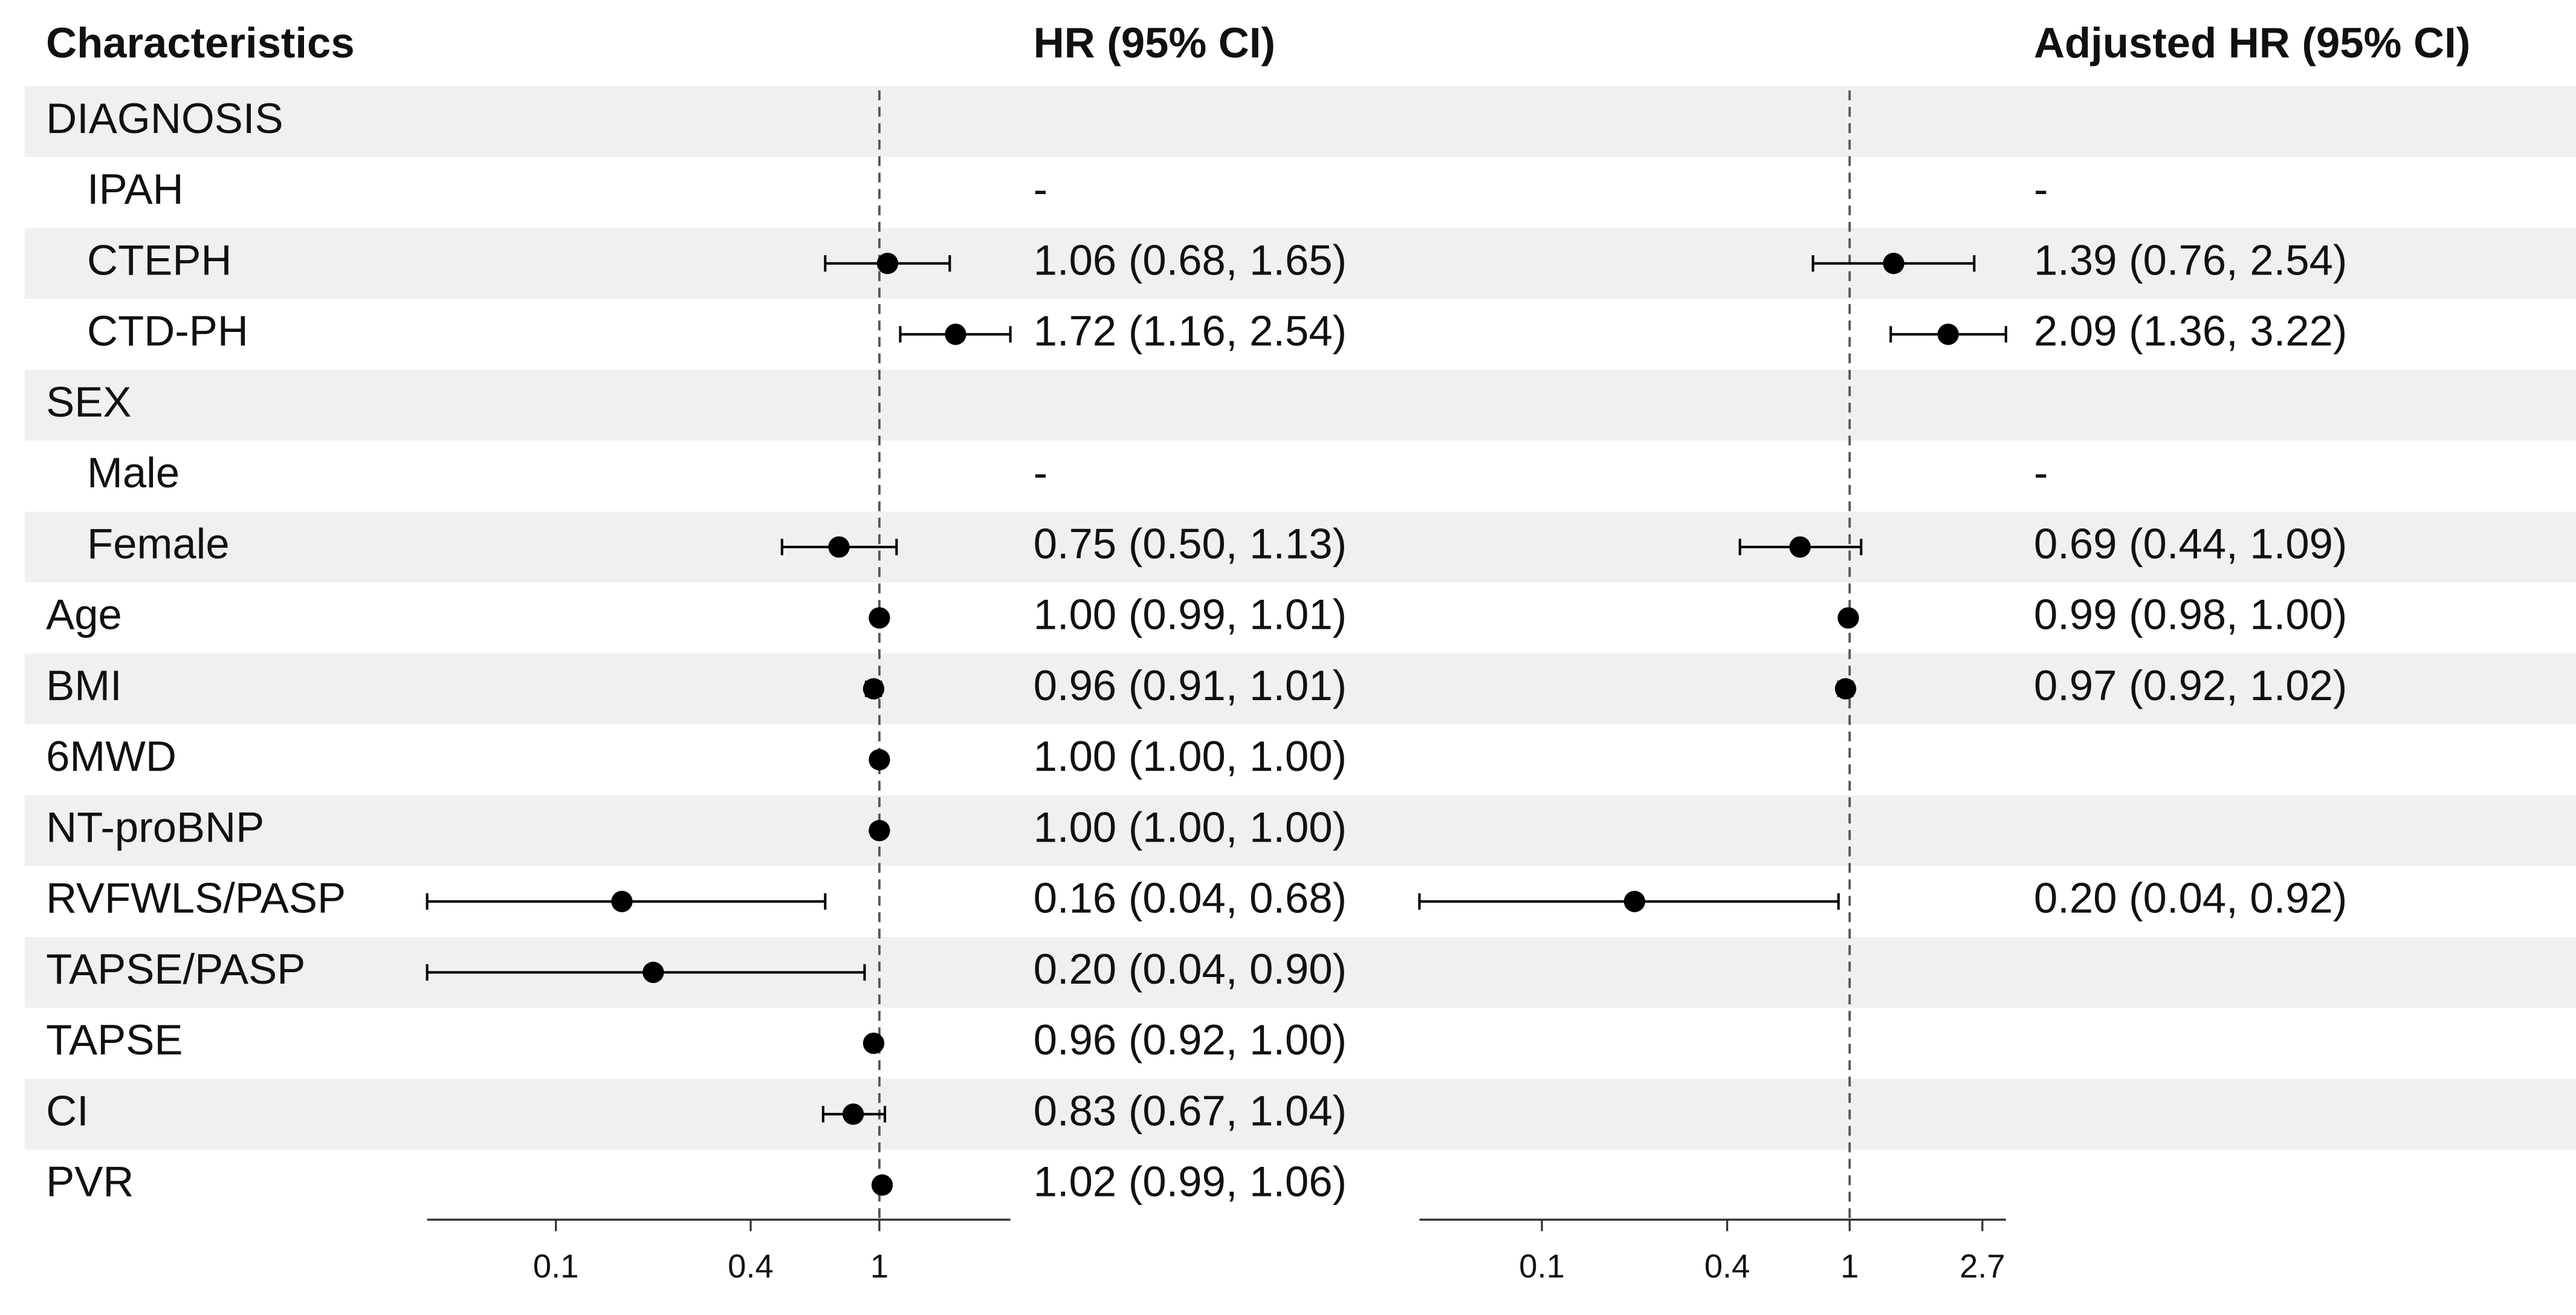  I want to click on row-label: PVR, so click(90, 1182).